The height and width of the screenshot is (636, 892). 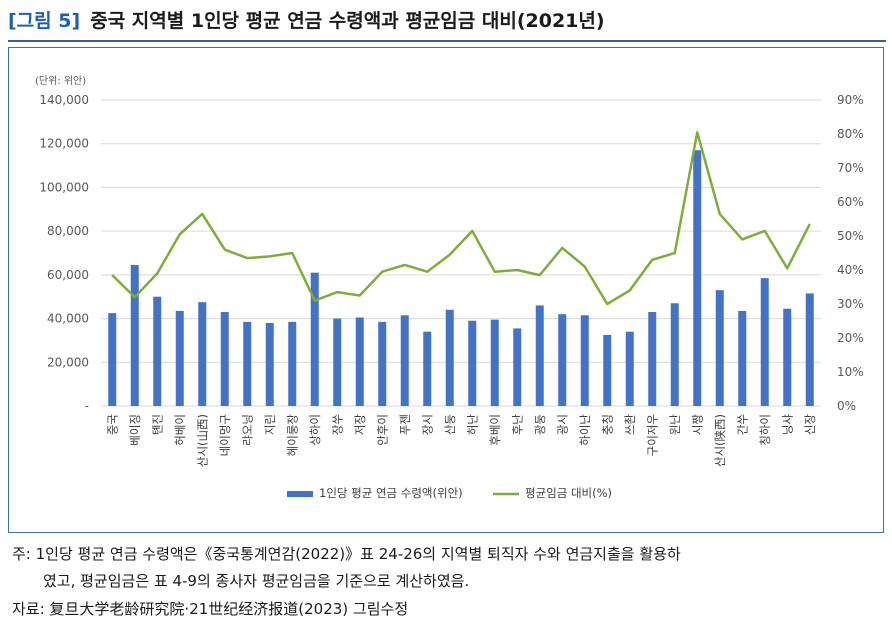 What do you see at coordinates (202, 440) in the screenshot?
I see `x-category-label: 산시(山西)` at bounding box center [202, 440].